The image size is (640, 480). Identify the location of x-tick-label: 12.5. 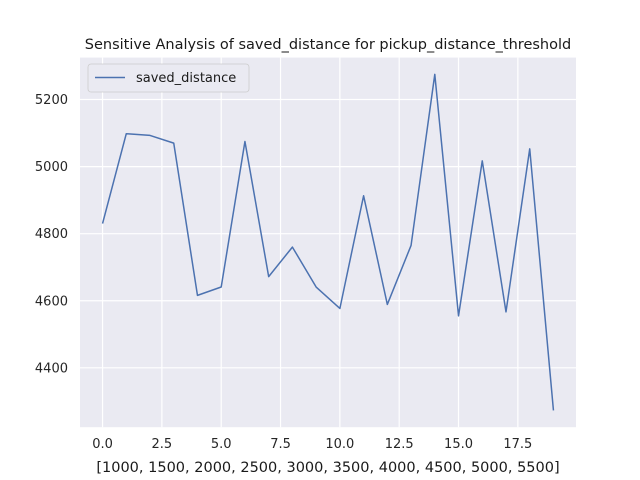
(399, 444).